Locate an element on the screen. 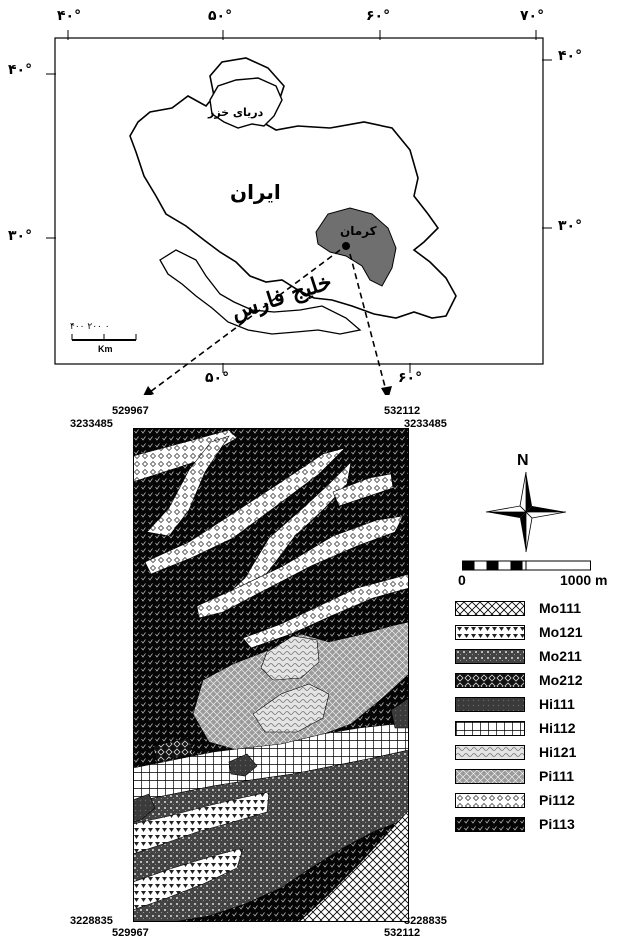  inset-top-tick-50: ۵۰° is located at coordinates (220, 16).